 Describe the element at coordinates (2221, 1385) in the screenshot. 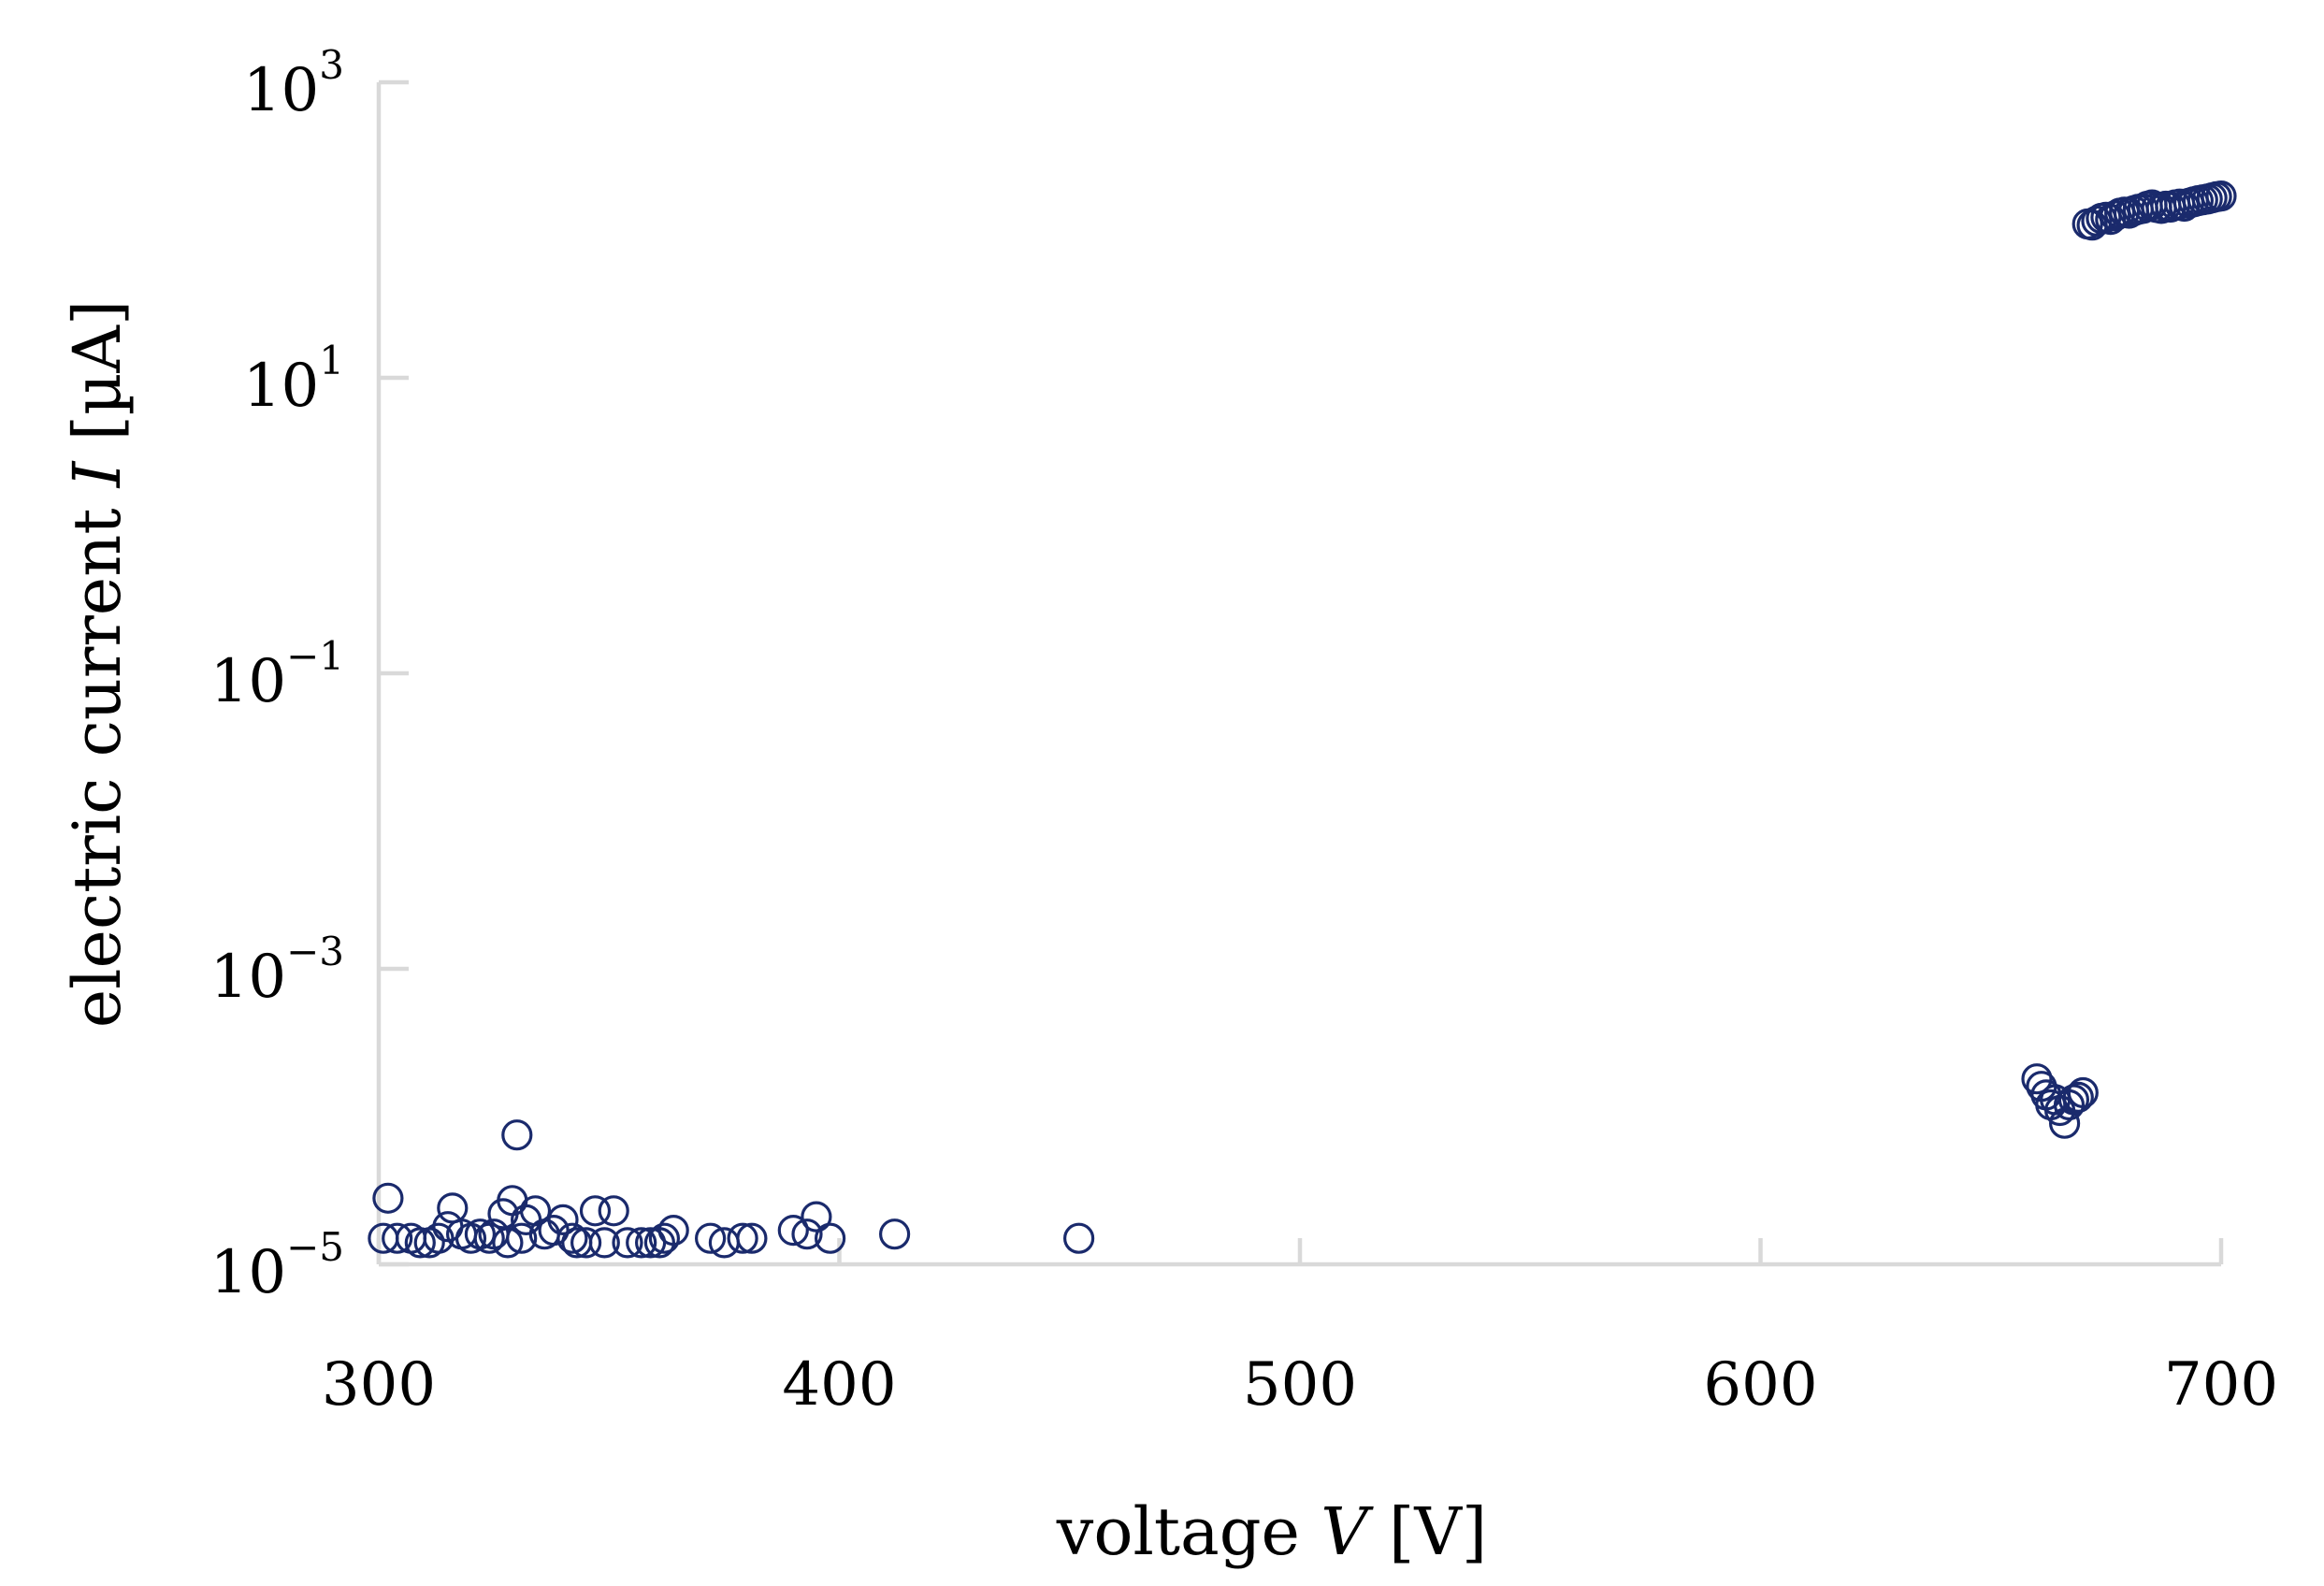

I see `x-tick-label: 700` at that location.